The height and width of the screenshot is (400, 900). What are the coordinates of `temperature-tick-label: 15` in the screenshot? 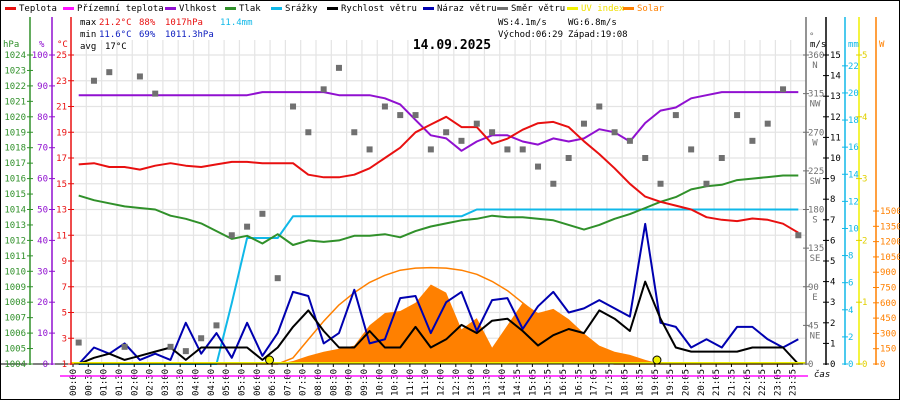 It's located at (61, 185).